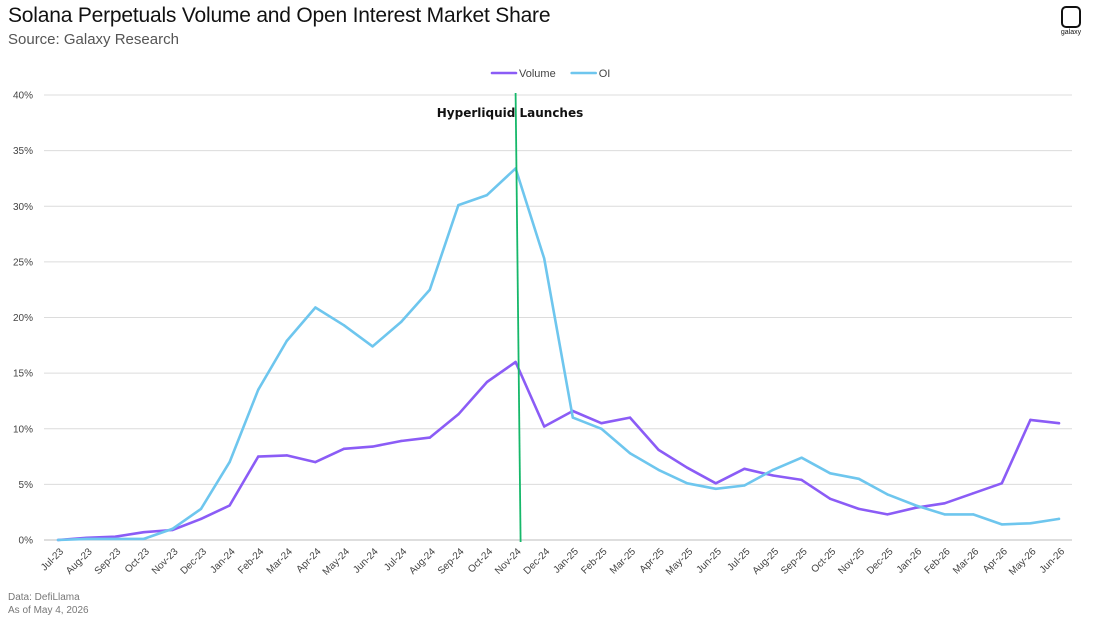 This screenshot has width=1100, height=620. I want to click on annotation-label: Hyperliquid Launches, so click(510, 113).